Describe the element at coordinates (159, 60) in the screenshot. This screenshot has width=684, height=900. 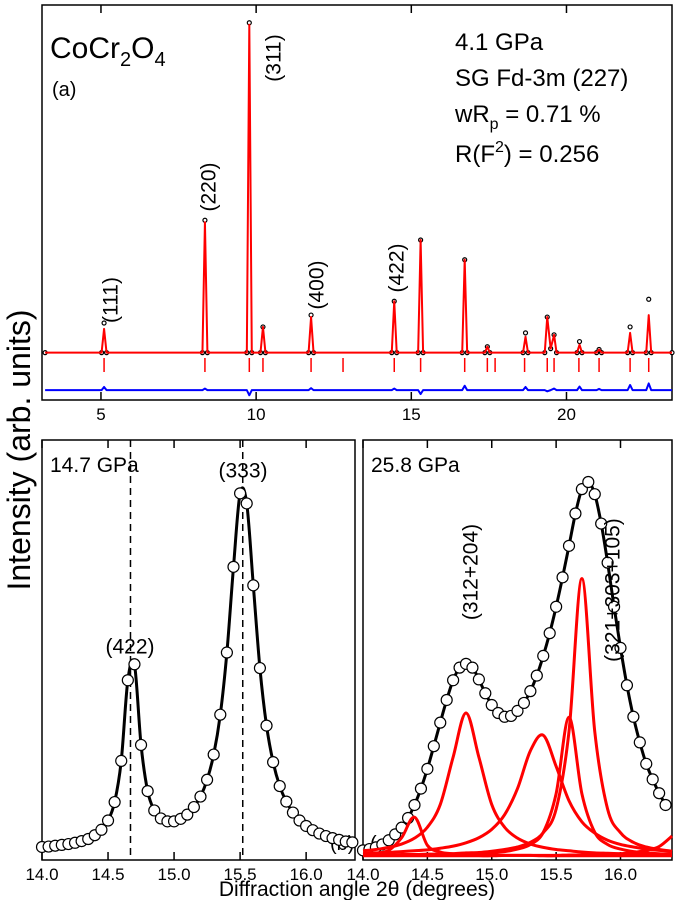
I see `formula-part: 4` at that location.